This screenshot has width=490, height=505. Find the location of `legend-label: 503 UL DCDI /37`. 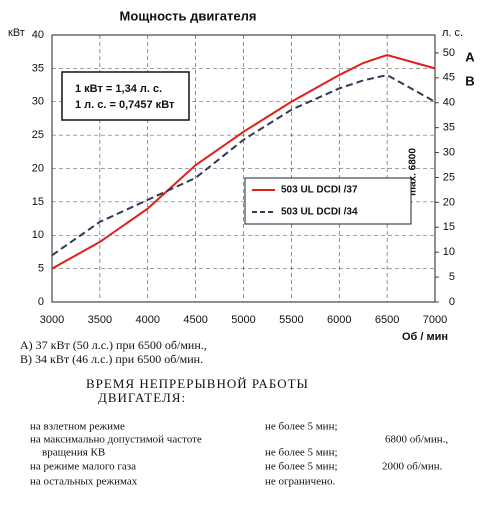

legend-label: 503 UL DCDI /37 is located at coordinates (319, 190).